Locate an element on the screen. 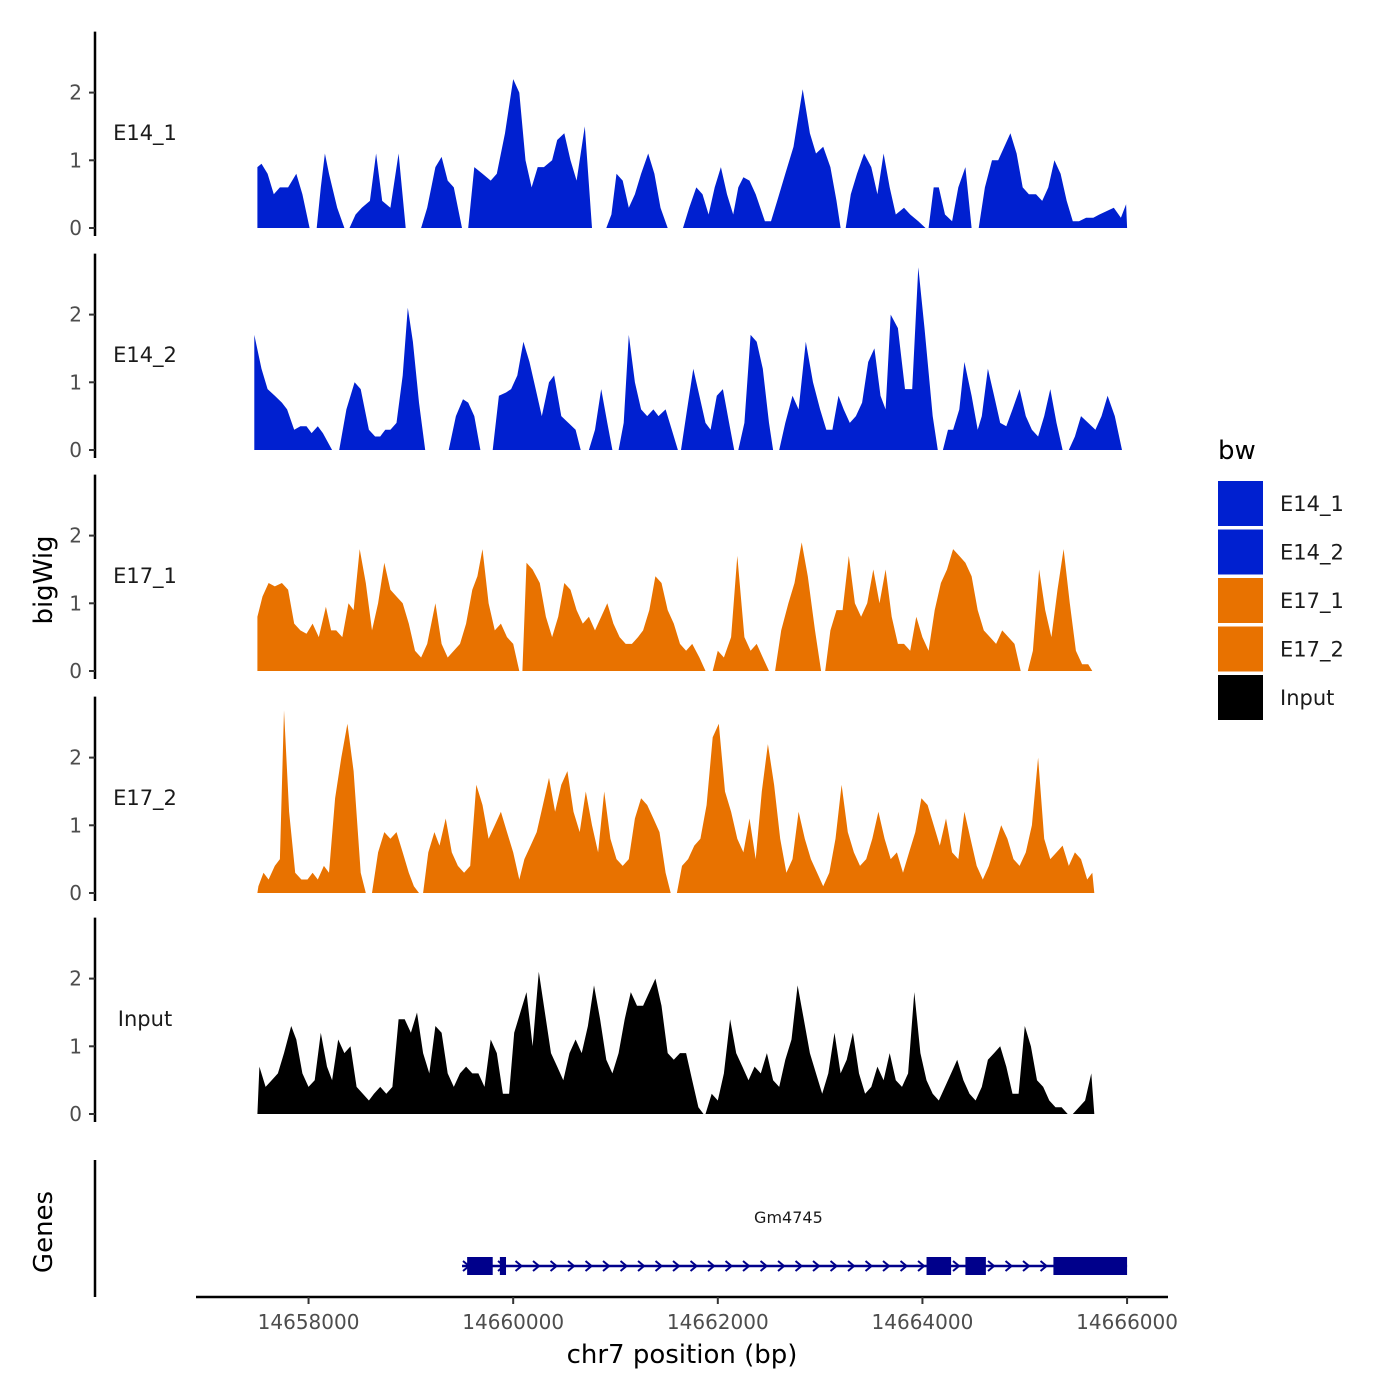  legend-label-E17_1: E17_1 is located at coordinates (1312, 601).